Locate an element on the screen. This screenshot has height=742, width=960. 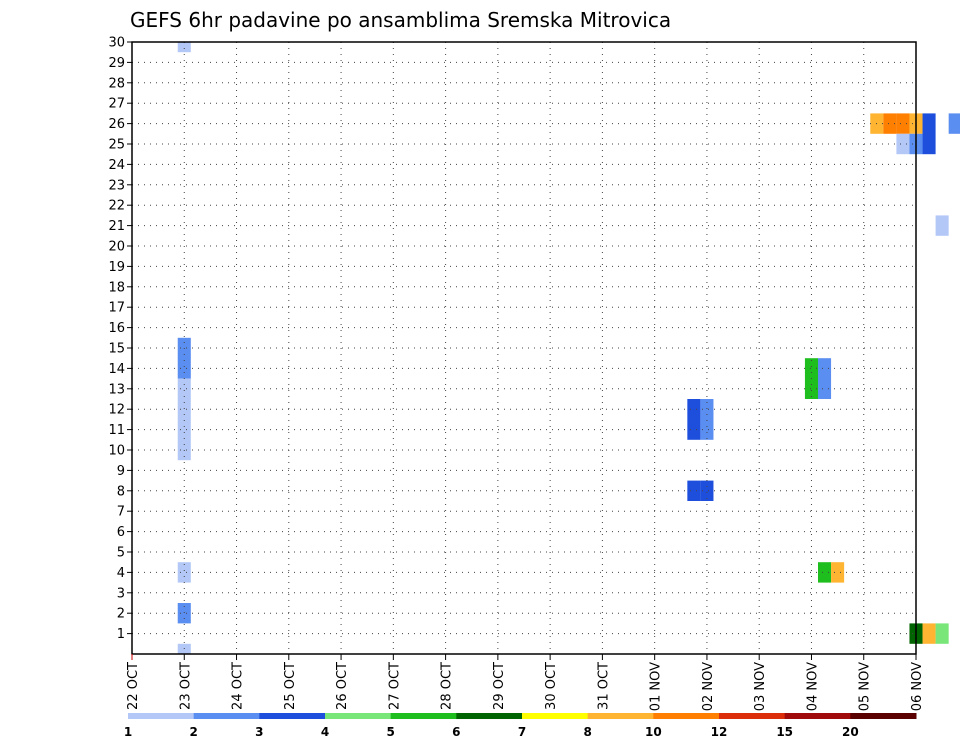
colorbar-label: 15 is located at coordinates (784, 732).